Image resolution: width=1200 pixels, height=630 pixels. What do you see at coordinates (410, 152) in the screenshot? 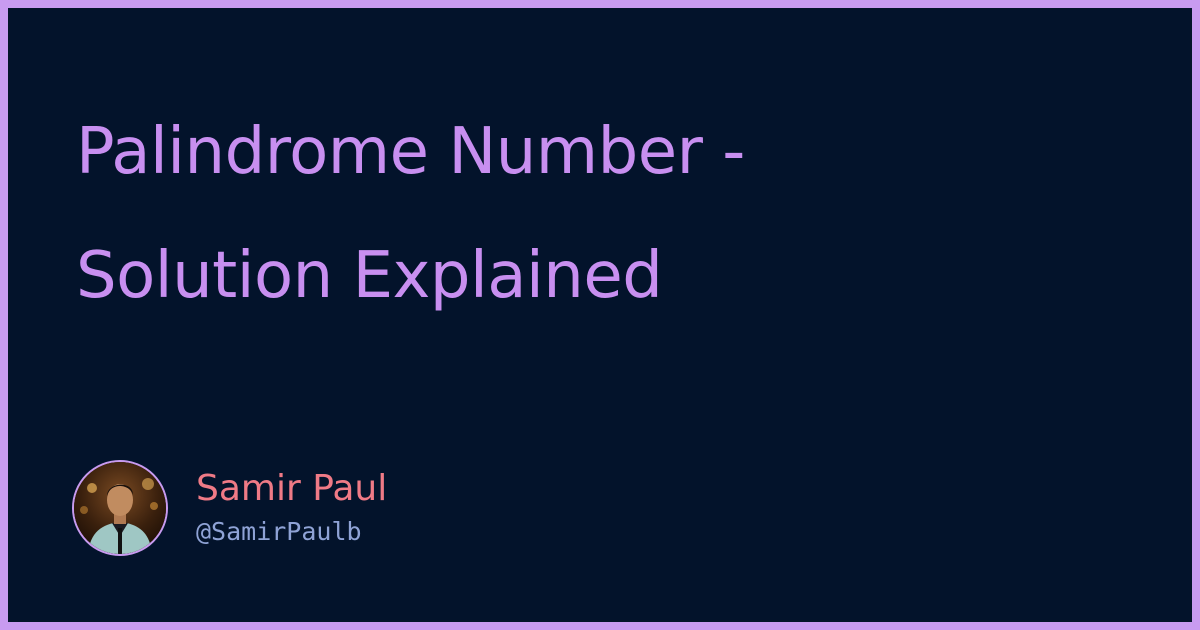
I see `post-title-line-1: Palindrome Number -` at bounding box center [410, 152].